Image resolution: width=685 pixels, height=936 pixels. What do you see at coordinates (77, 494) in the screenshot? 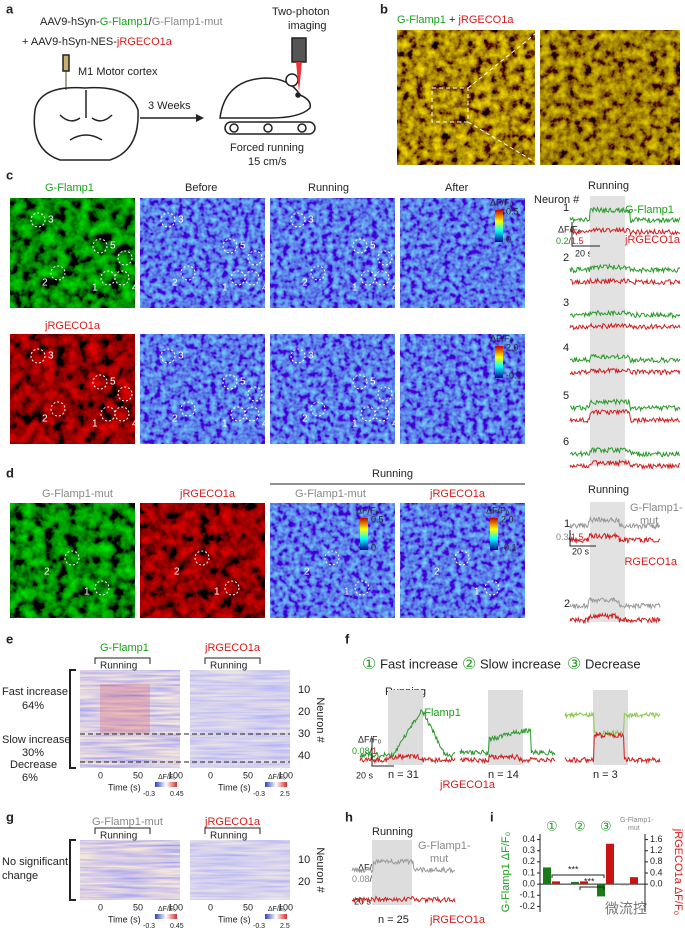
I see `column-title: G-Flamp1-mut` at bounding box center [77, 494].